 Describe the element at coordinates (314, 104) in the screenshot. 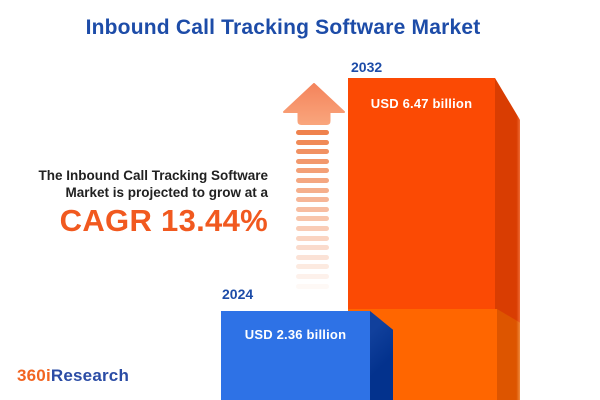

I see `arrow-up-icon` at that location.